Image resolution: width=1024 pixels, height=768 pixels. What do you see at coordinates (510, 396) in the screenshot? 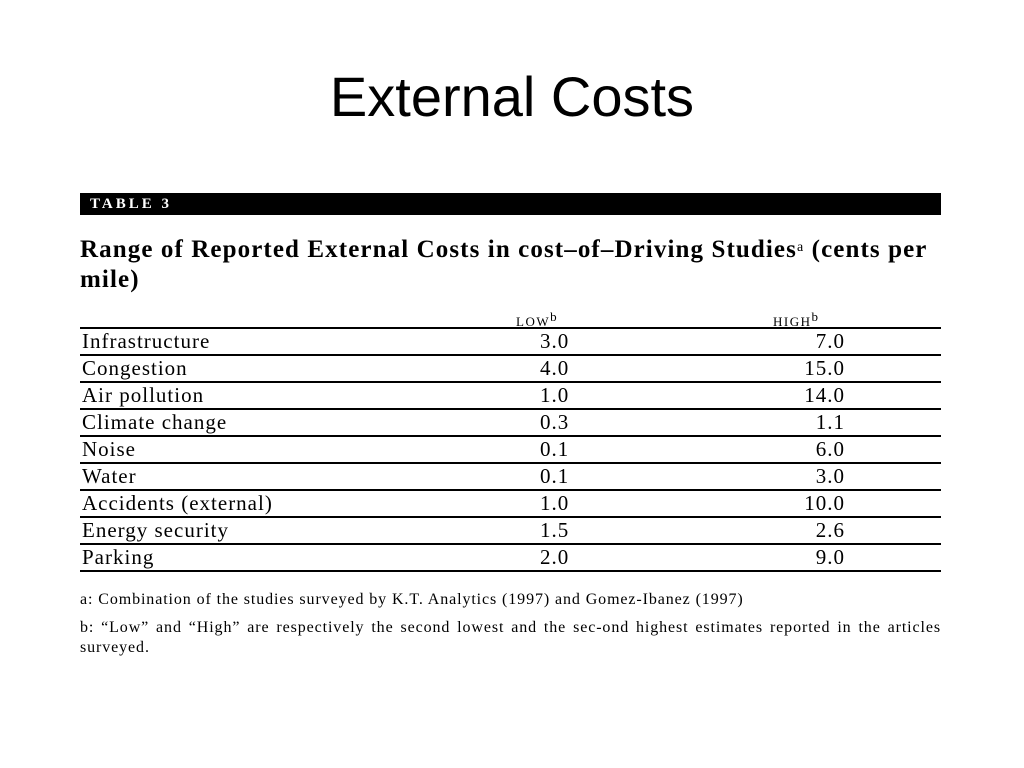
I see `table-row: Air pollution 1.0 14.0` at bounding box center [510, 396].